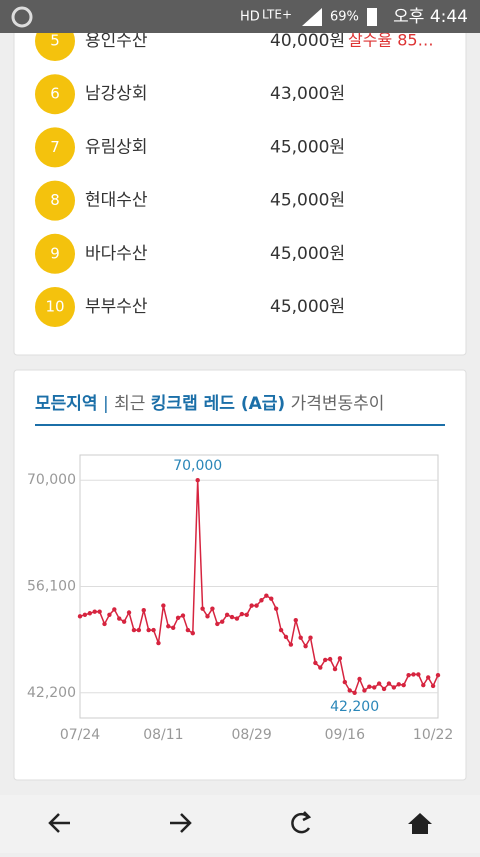  Describe the element at coordinates (59, 823) in the screenshot. I see `back-button` at that location.